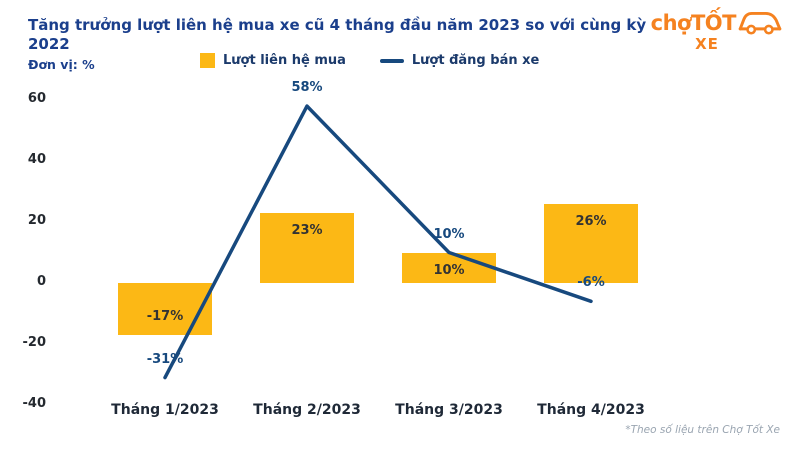 The width and height of the screenshot is (800, 450). Describe the element at coordinates (591, 410) in the screenshot. I see `x-axis-label: Tháng 4/2023` at that location.